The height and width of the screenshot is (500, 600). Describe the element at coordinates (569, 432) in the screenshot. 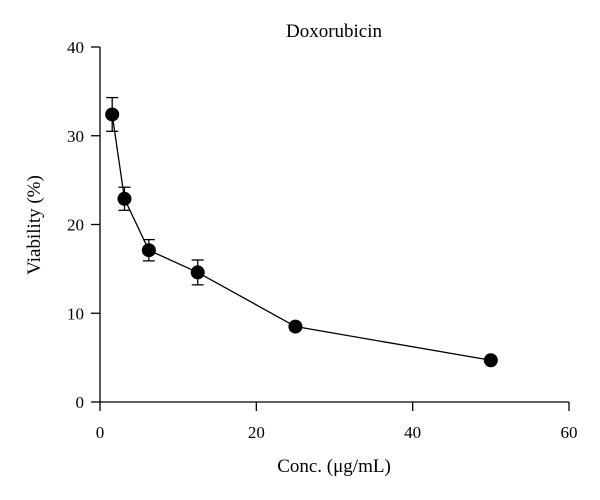

I see `x-tick-label: 60` at that location.